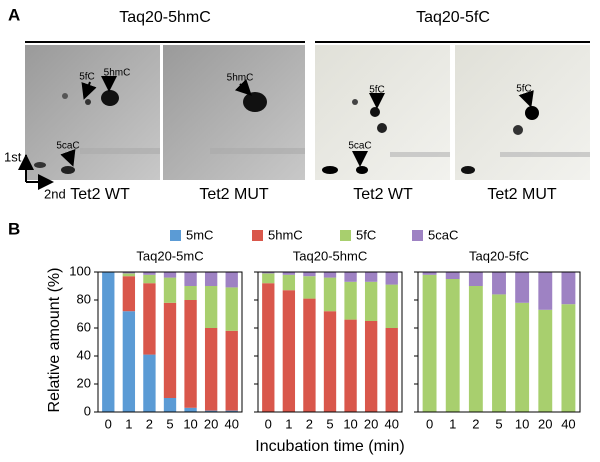 Image resolution: width=600 pixels, height=462 pixels. Describe the element at coordinates (169, 255) in the screenshot. I see `chart-title: Taq20-5mC` at that location.